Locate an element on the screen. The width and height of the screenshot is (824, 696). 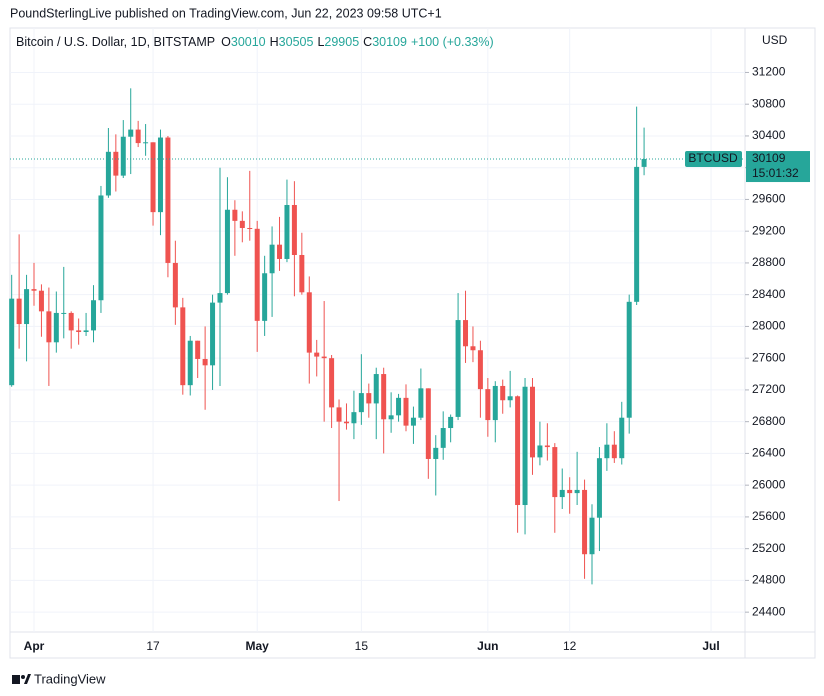
y-tick-label: 27600 is located at coordinates (769, 357).